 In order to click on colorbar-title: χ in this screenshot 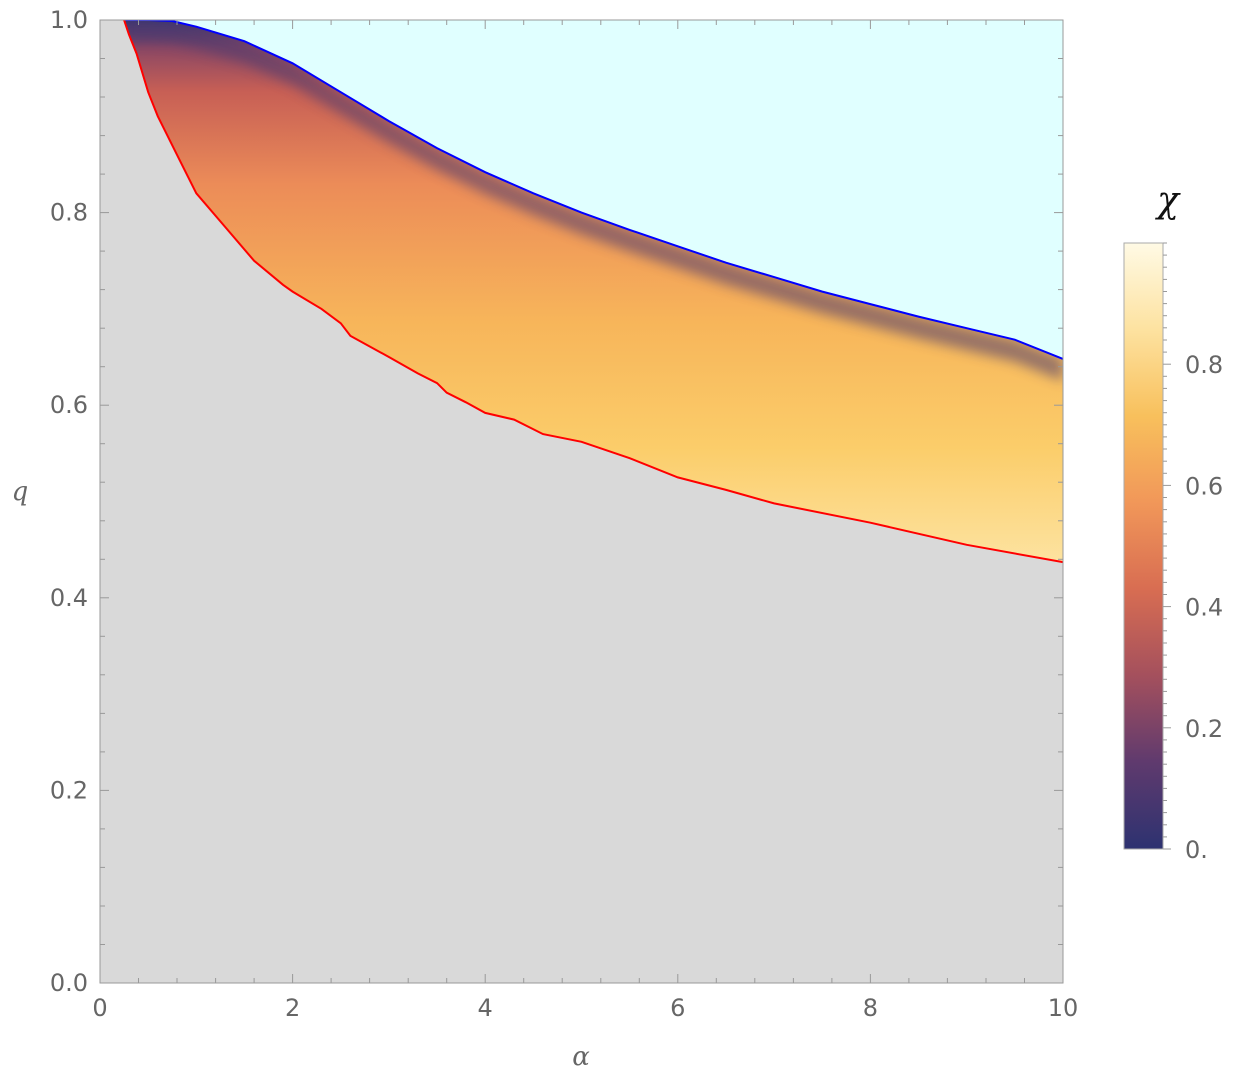, I will do `click(1167, 200)`.